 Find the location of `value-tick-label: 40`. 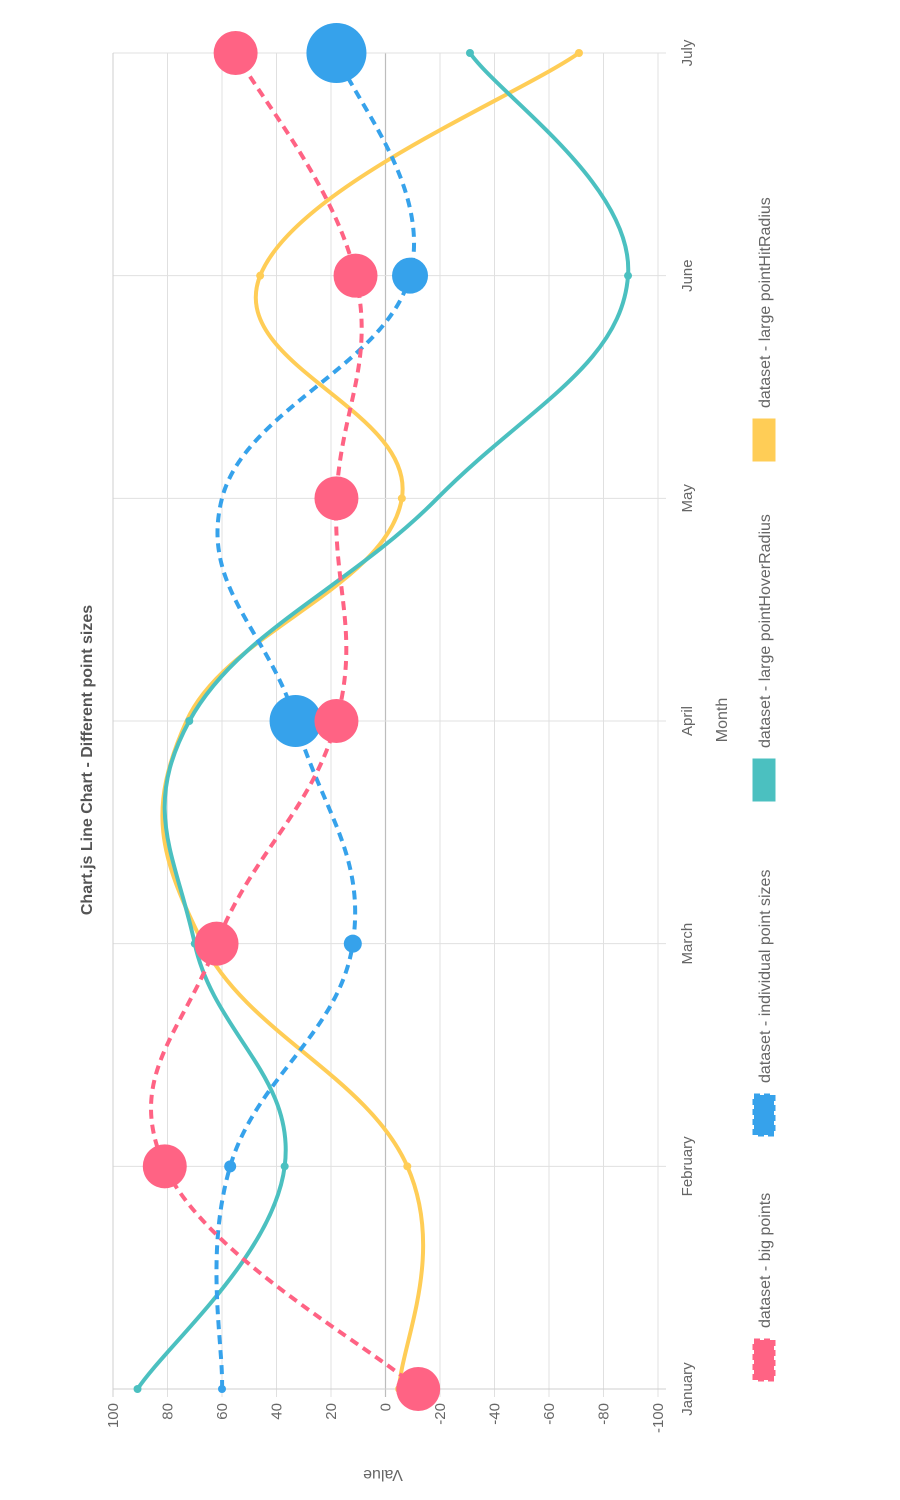

value-tick-label: 40 is located at coordinates (277, 1411).